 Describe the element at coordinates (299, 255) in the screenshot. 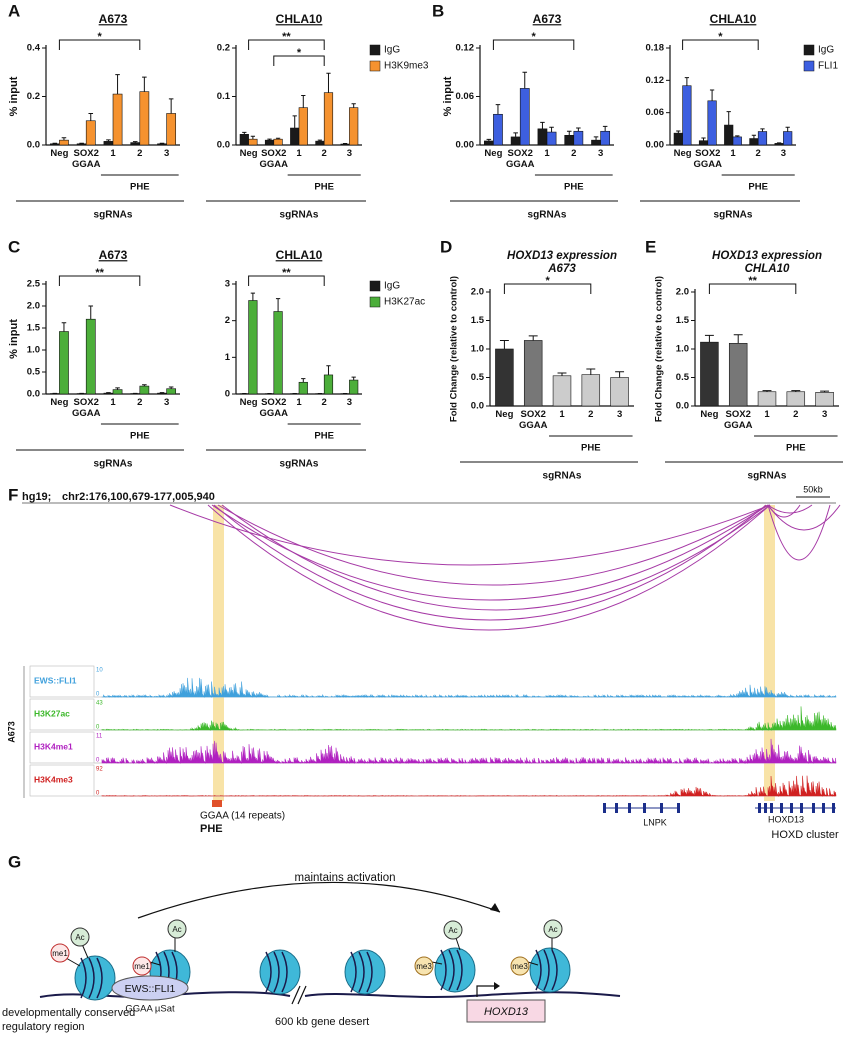

I see `chart-title: CHLA10` at that location.